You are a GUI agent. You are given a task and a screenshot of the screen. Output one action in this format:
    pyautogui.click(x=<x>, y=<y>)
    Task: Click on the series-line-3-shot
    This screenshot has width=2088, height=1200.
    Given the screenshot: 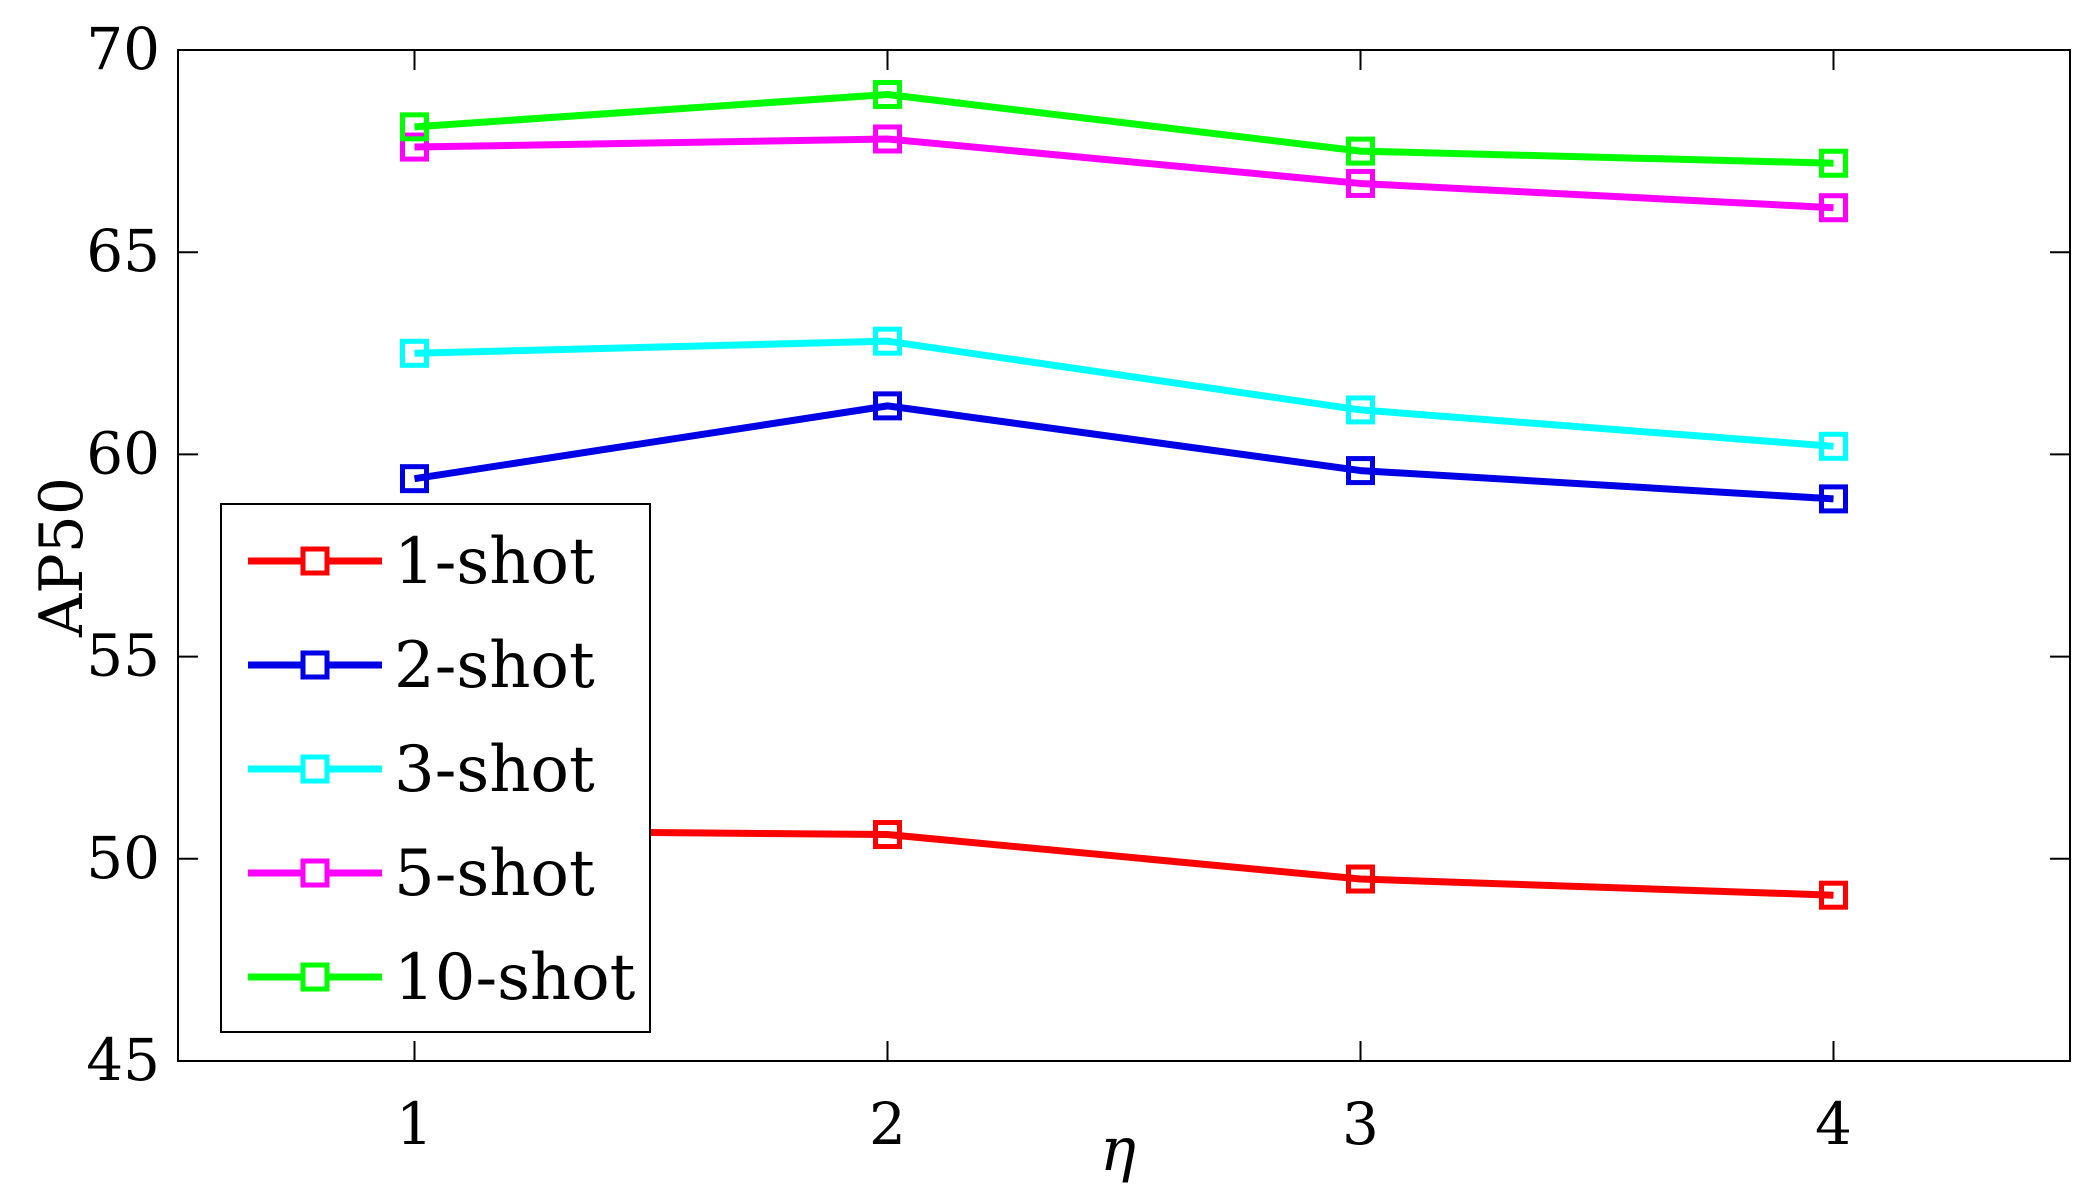 What is the action you would take?
    pyautogui.click(x=1124, y=393)
    